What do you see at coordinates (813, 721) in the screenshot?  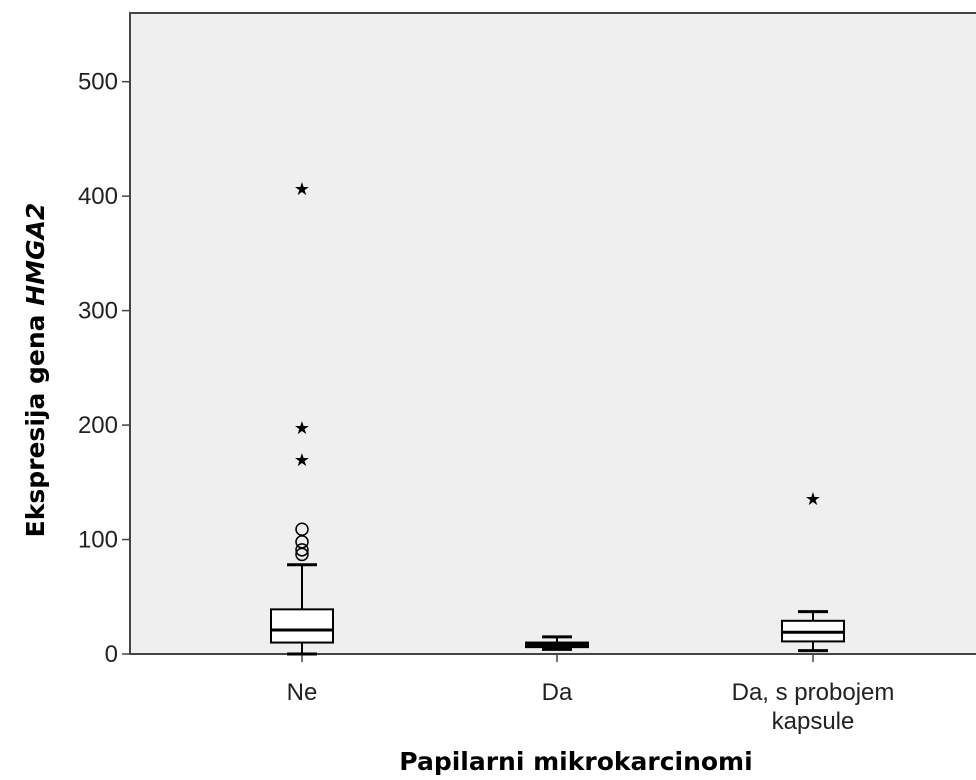 I see `x-tick-label-line: kapsule` at bounding box center [813, 721].